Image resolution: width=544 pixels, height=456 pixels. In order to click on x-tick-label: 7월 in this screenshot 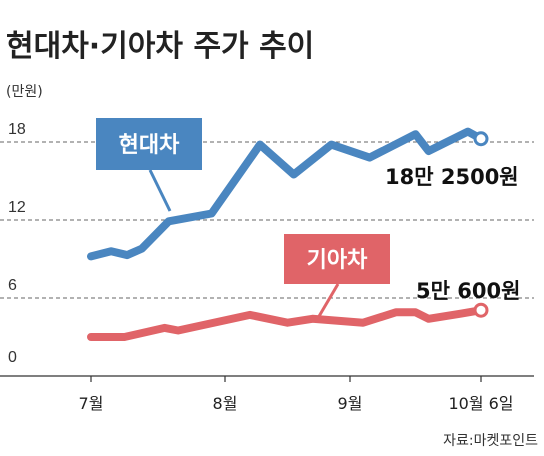, I will do `click(91, 403)`.